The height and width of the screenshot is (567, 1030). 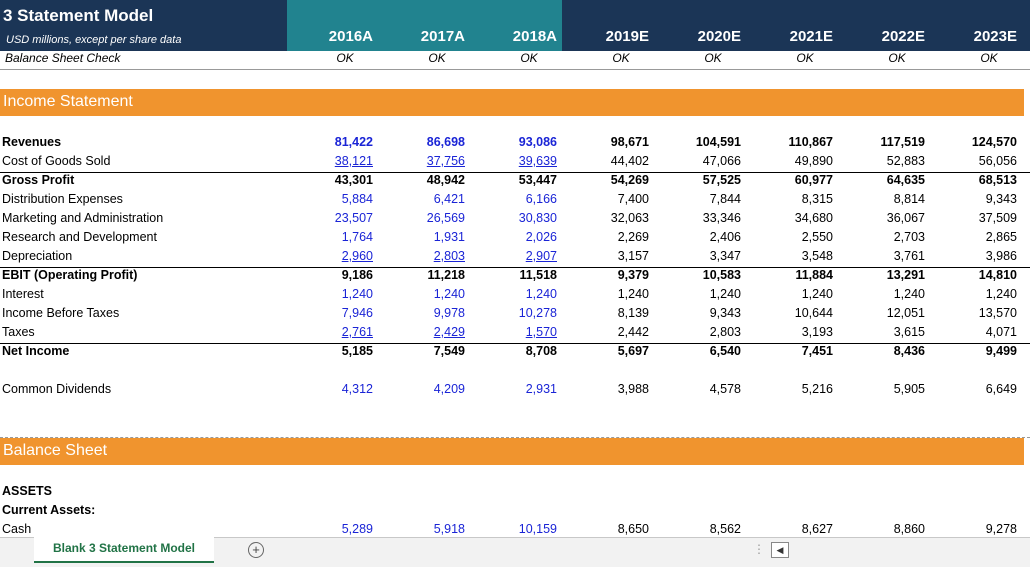 I want to click on cell-value: 2,803, so click(x=449, y=256).